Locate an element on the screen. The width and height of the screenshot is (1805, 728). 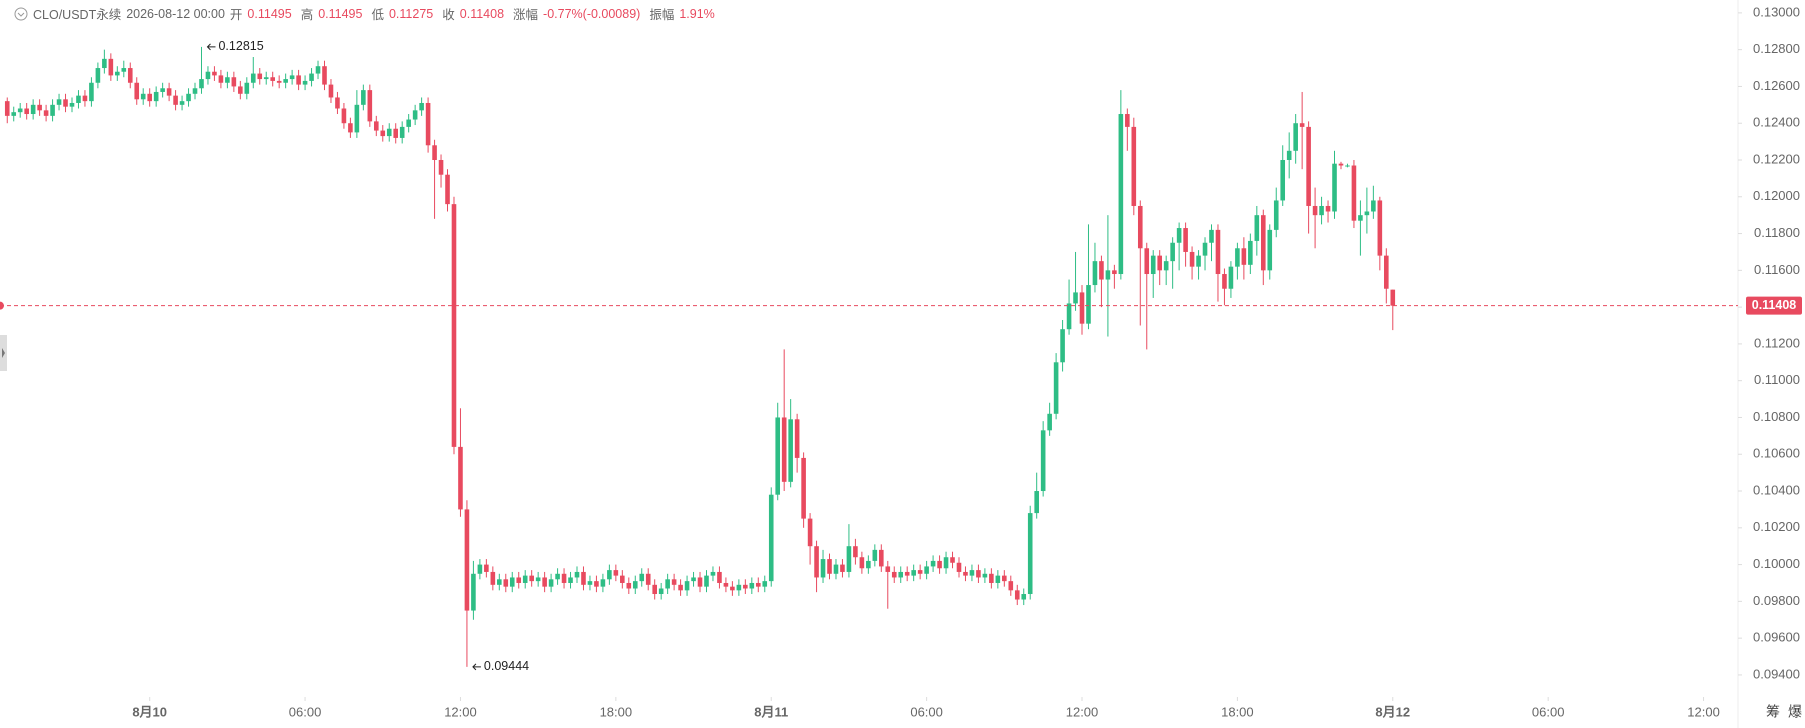
marker-label: 0.09444 is located at coordinates (506, 666).